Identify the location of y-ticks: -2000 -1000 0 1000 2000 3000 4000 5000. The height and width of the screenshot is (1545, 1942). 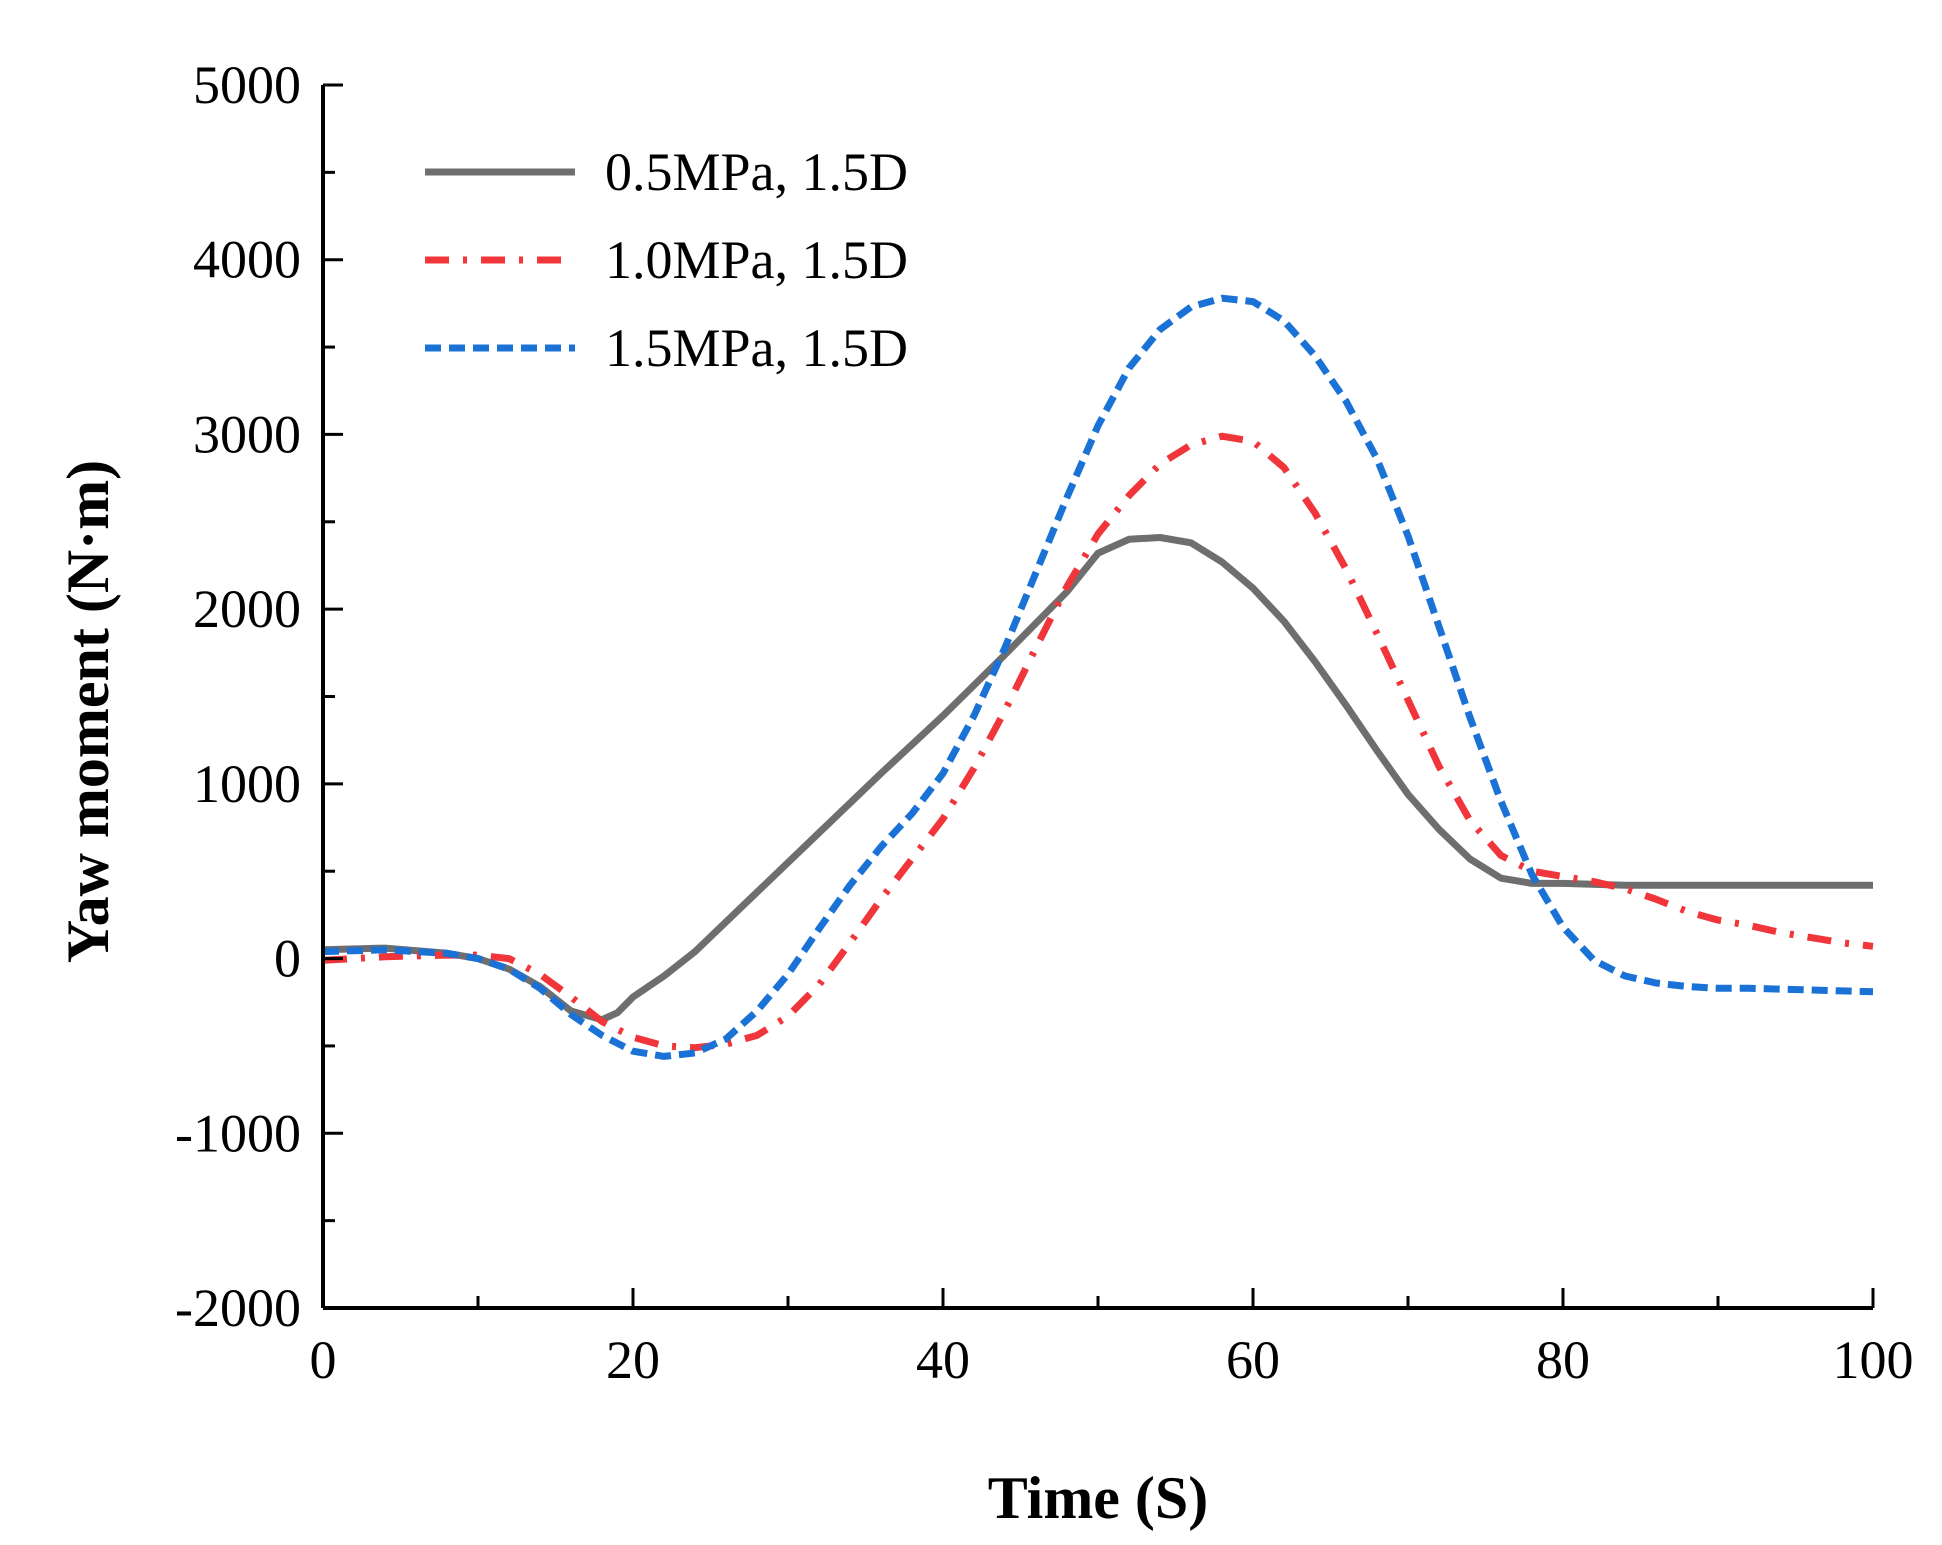
(259, 696).